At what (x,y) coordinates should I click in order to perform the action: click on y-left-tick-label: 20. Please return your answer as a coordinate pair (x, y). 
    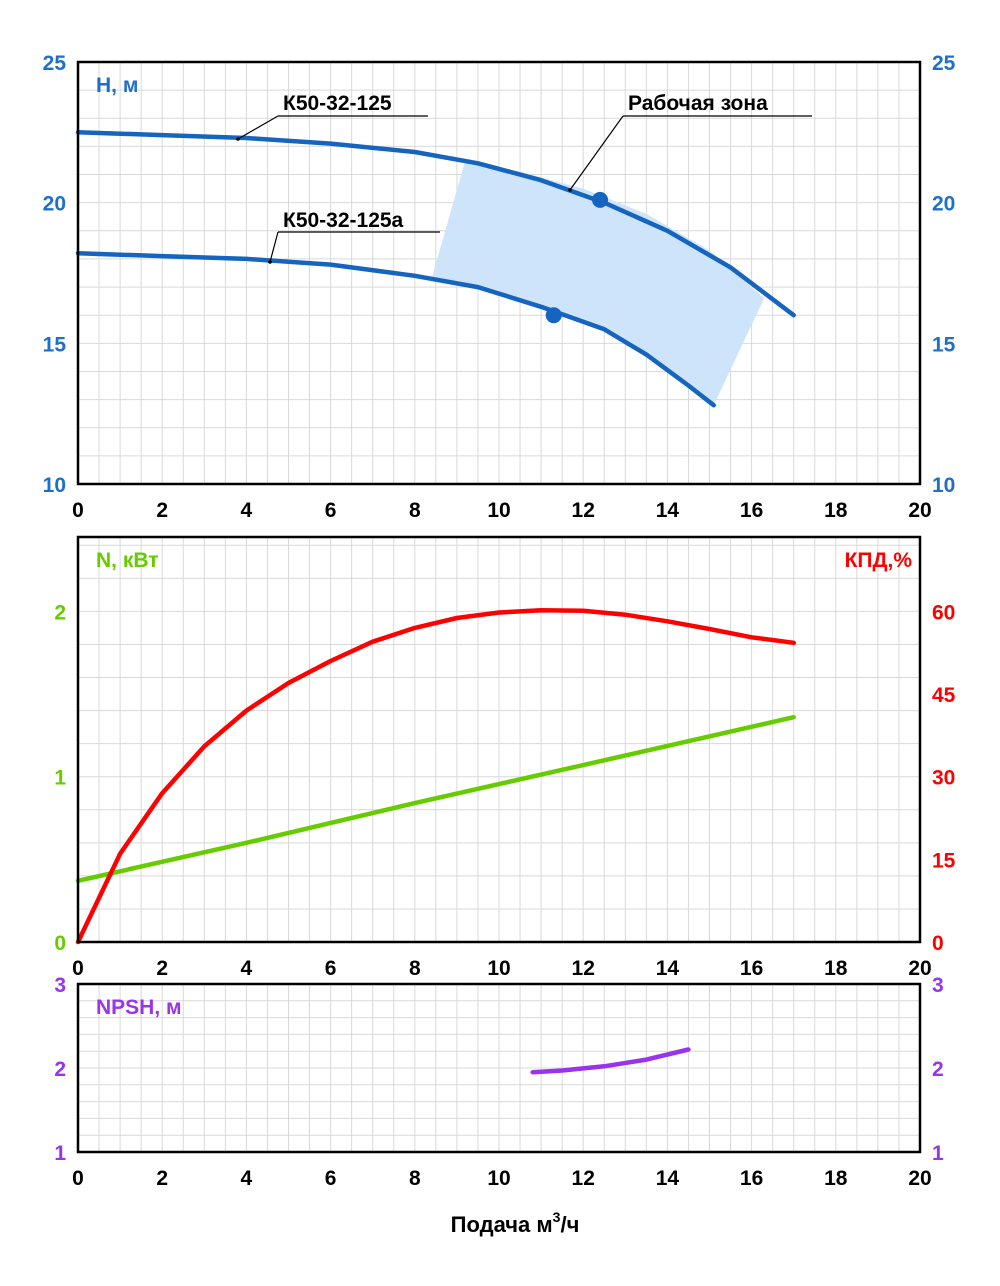
    Looking at the image, I should click on (54, 204).